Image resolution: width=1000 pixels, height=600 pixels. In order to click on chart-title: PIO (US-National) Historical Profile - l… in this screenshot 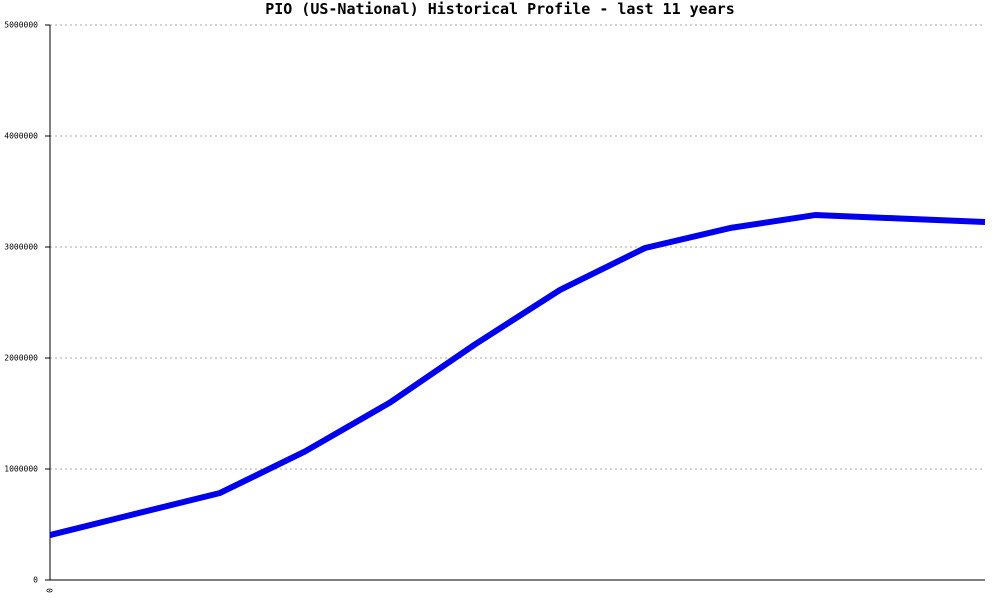, I will do `click(500, 9)`.